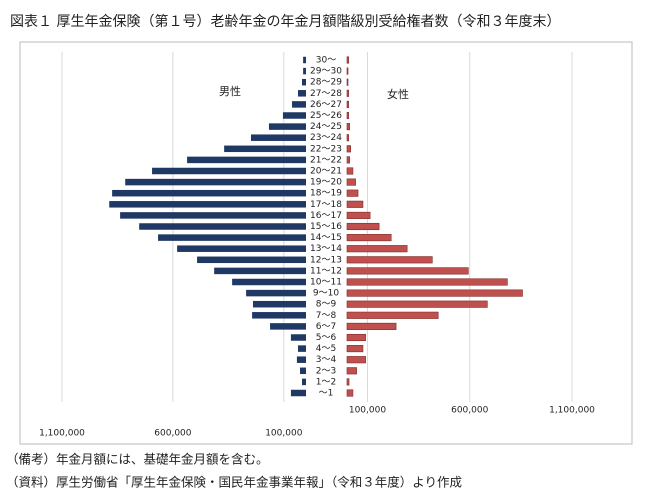 This screenshot has width=645, height=502. I want to click on category-label: 29～30, so click(326, 72).